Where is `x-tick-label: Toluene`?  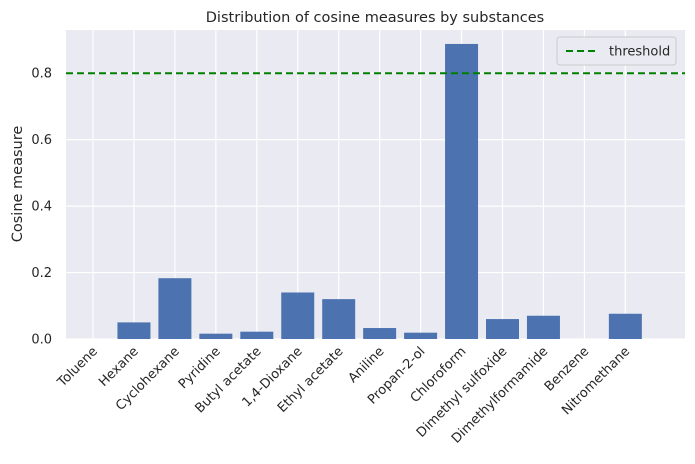 x-tick-label: Toluene is located at coordinates (77, 367).